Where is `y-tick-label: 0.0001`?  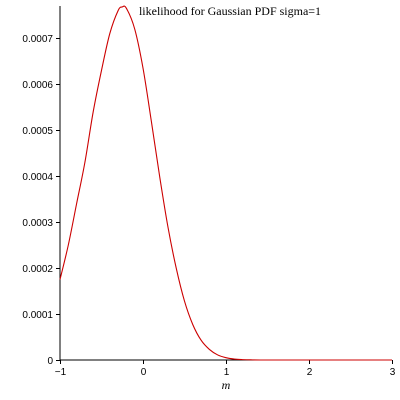 y-tick-label: 0.0001 is located at coordinates (37, 315).